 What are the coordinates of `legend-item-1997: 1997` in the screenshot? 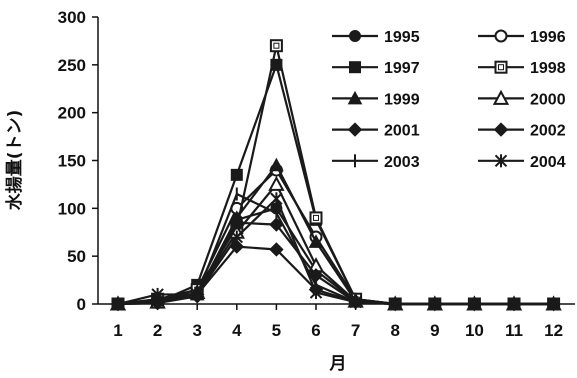 It's located at (376, 68).